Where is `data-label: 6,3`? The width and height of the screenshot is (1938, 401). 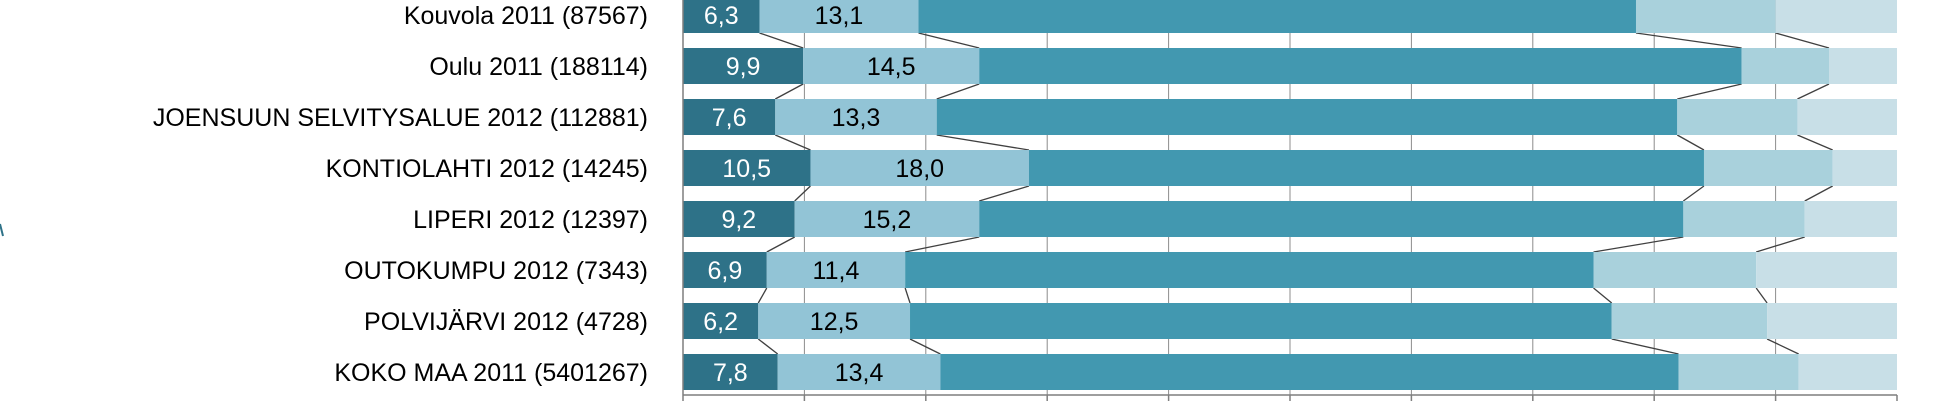
data-label: 6,3 is located at coordinates (721, 16).